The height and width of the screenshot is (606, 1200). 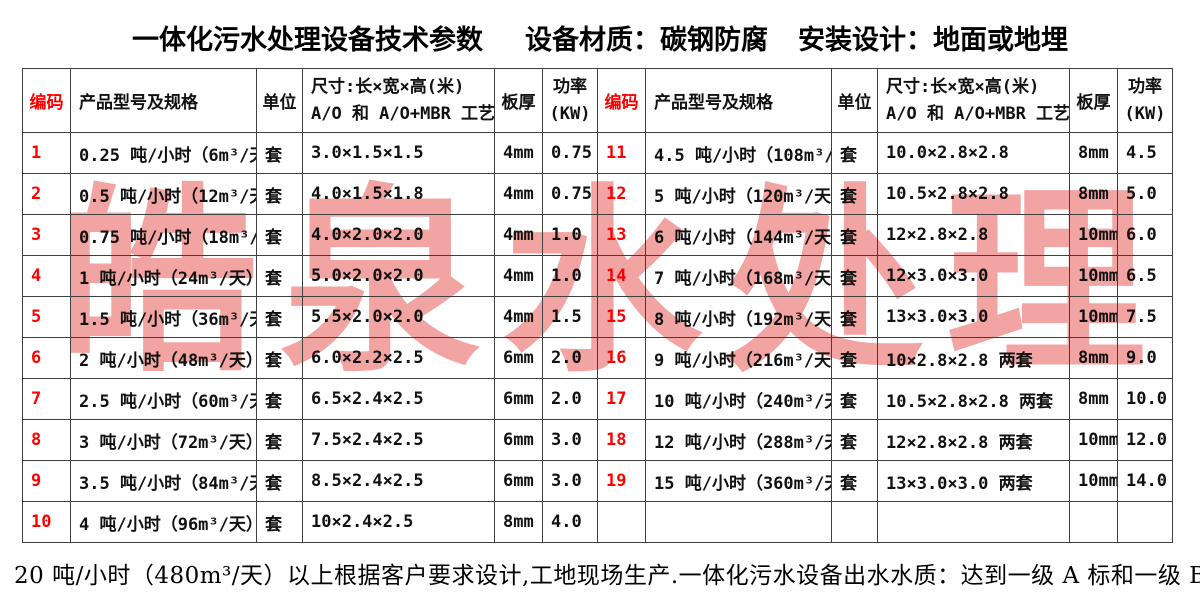 I want to click on header-code-right: 编码, so click(x=621, y=100).